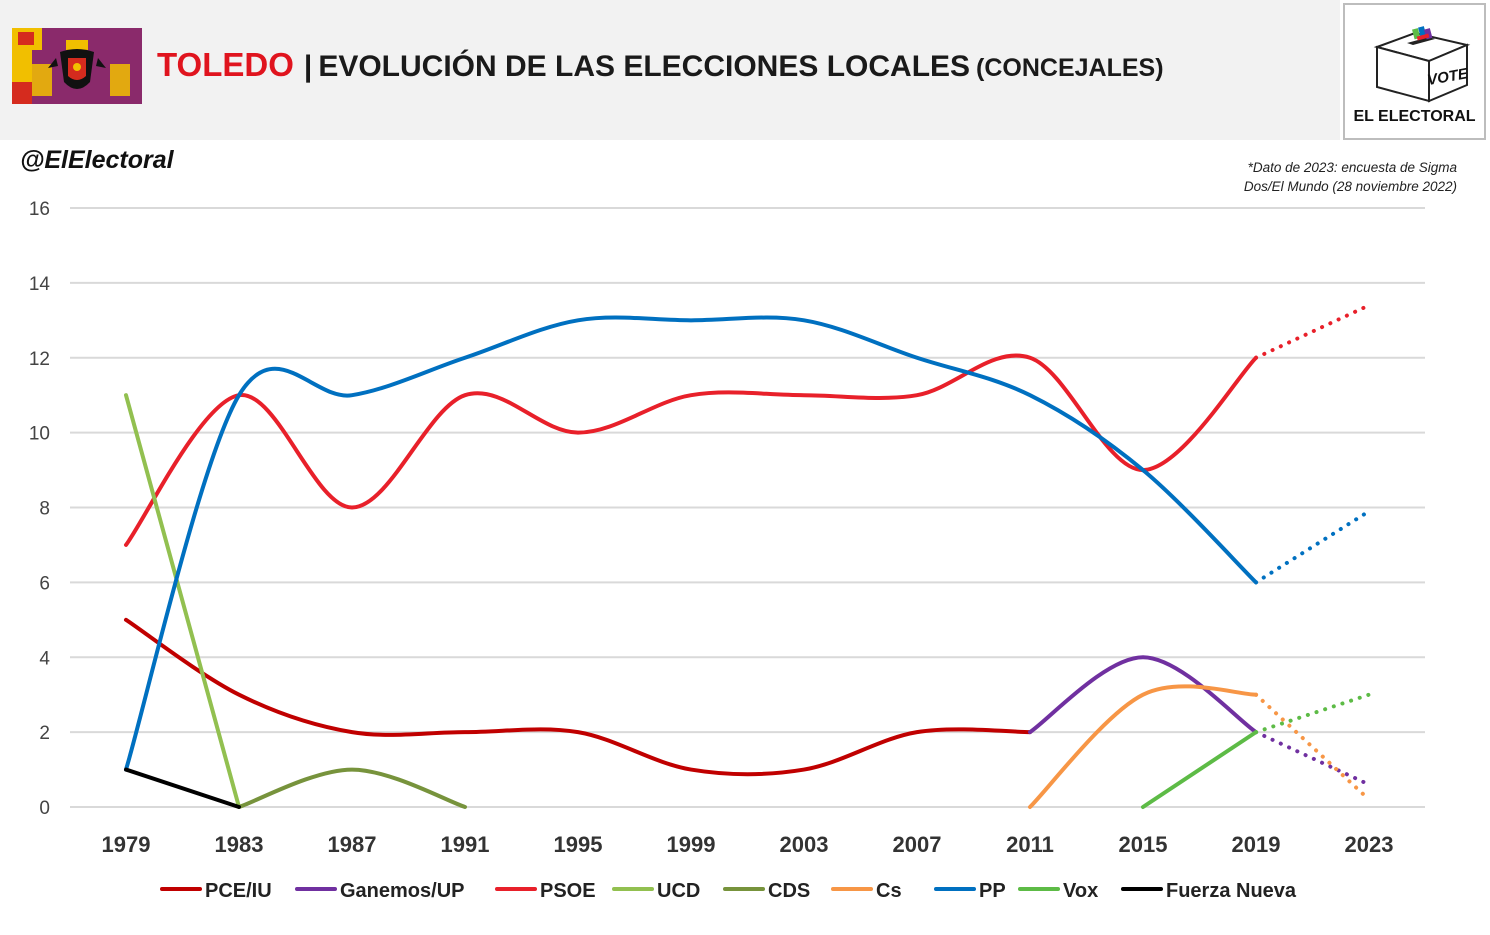 The height and width of the screenshot is (935, 1490). I want to click on x-tick-label: 2007, so click(917, 844).